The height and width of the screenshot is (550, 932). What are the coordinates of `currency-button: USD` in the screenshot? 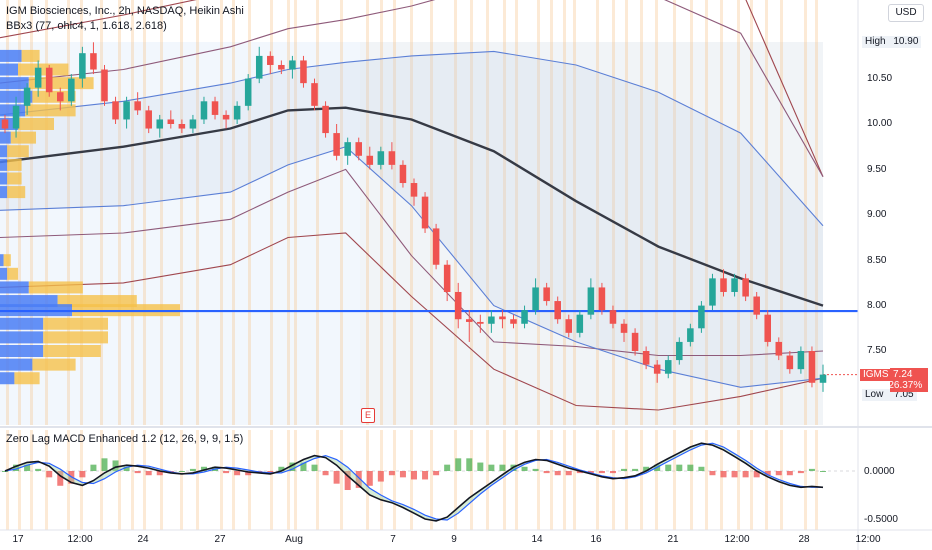 It's located at (906, 13).